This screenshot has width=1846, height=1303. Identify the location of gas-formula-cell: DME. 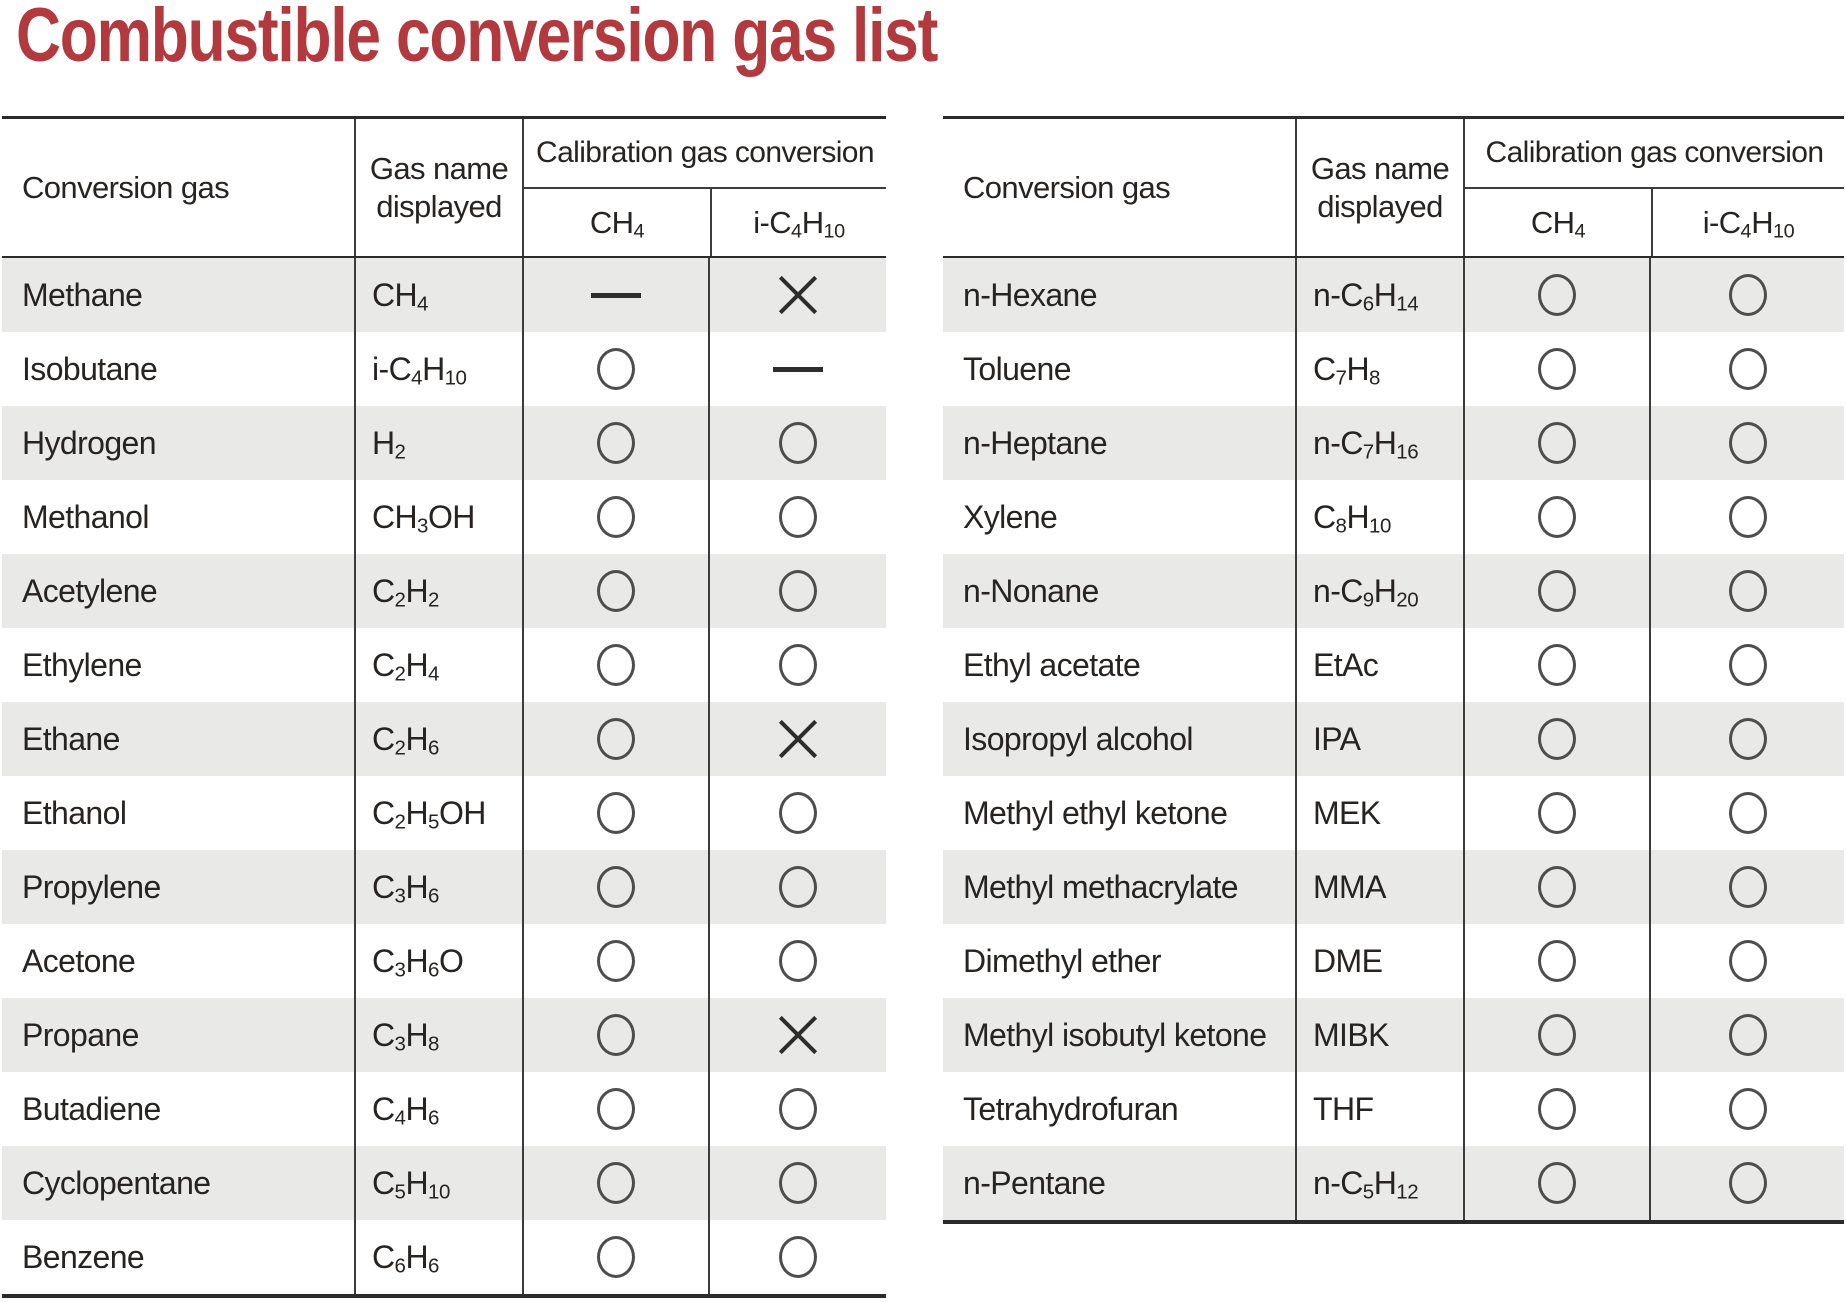
(1379, 961).